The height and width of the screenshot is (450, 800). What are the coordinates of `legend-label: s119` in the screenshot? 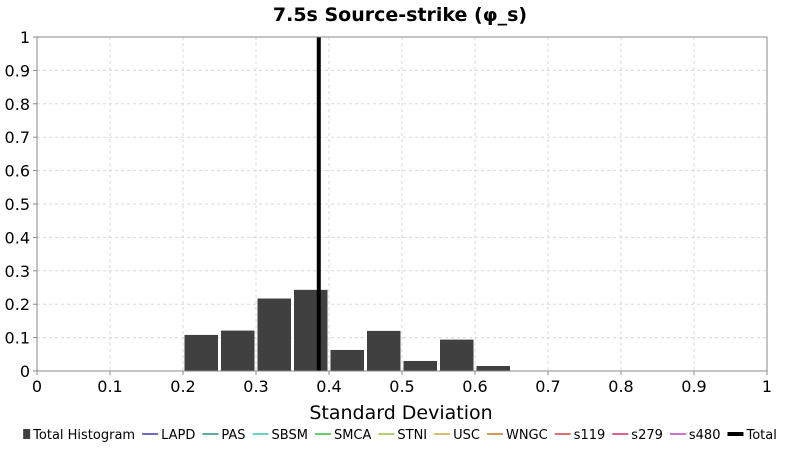 It's located at (590, 435).